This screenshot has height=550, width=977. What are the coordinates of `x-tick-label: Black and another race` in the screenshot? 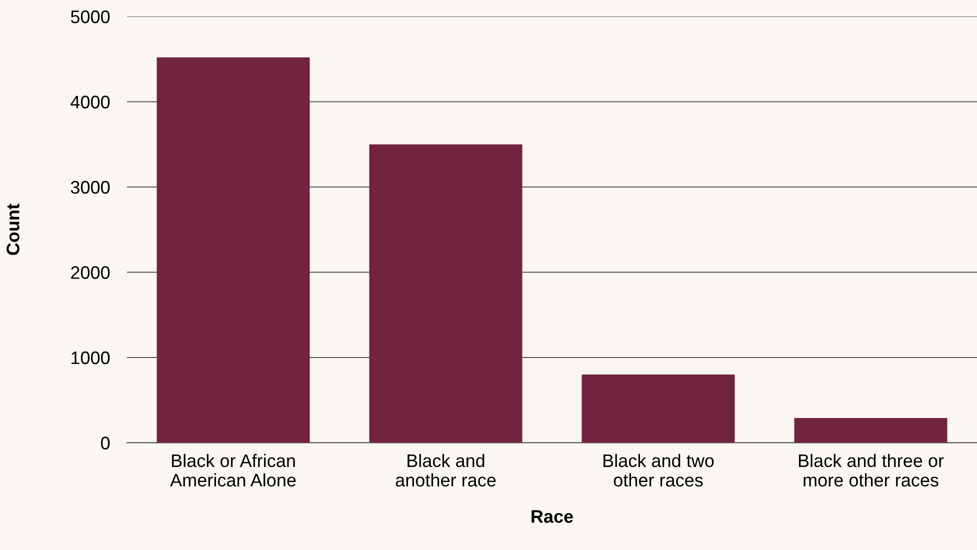 It's located at (446, 470).